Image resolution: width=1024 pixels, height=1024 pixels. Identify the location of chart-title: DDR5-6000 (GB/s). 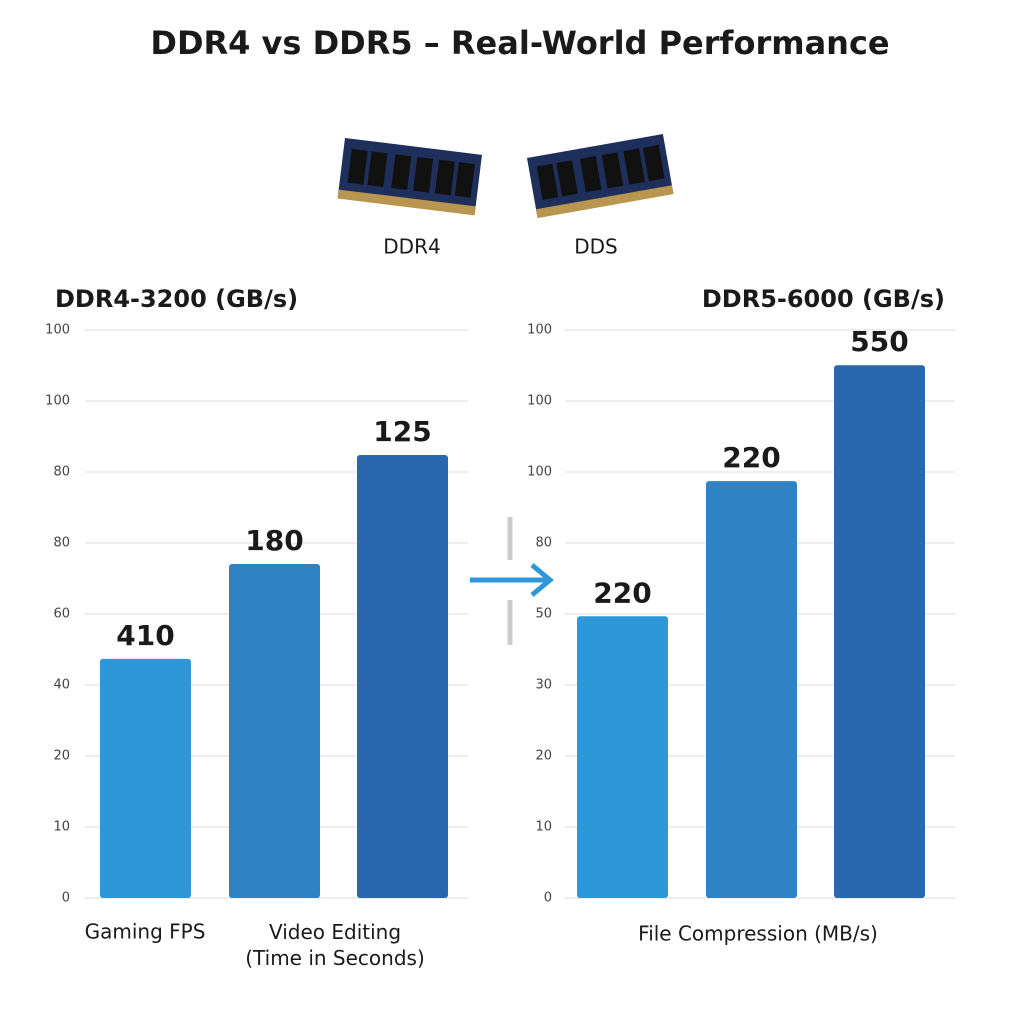
(823, 299).